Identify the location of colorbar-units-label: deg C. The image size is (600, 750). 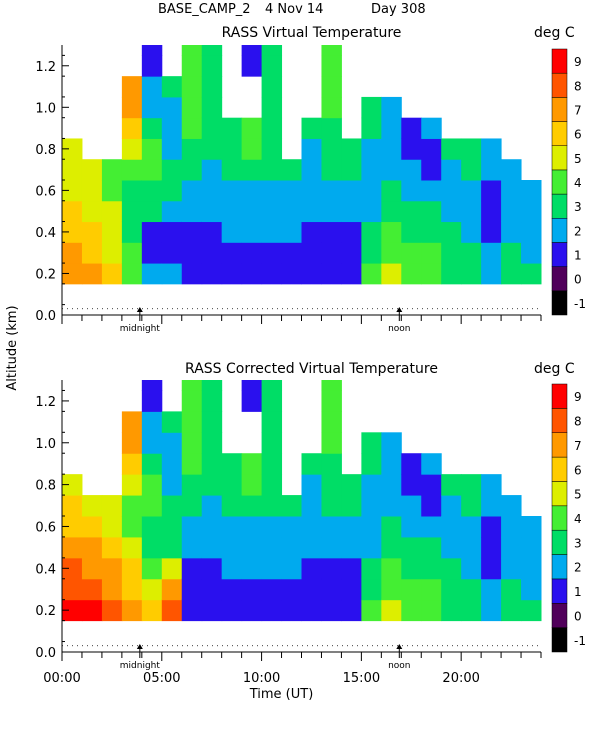
(554, 33).